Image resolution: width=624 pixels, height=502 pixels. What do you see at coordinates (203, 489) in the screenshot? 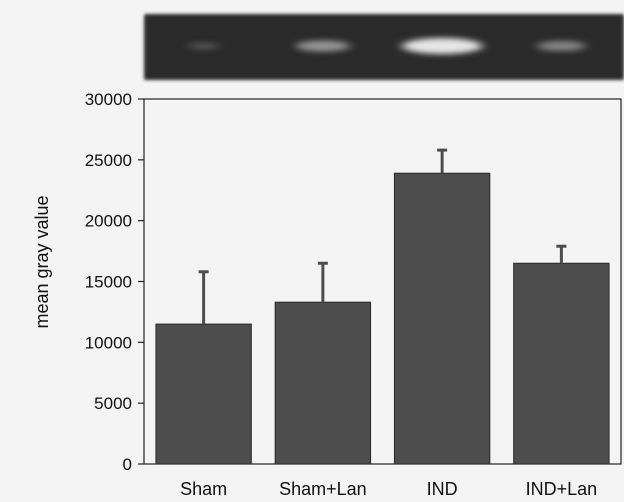
I see `x-category-label-0: Sham` at bounding box center [203, 489].